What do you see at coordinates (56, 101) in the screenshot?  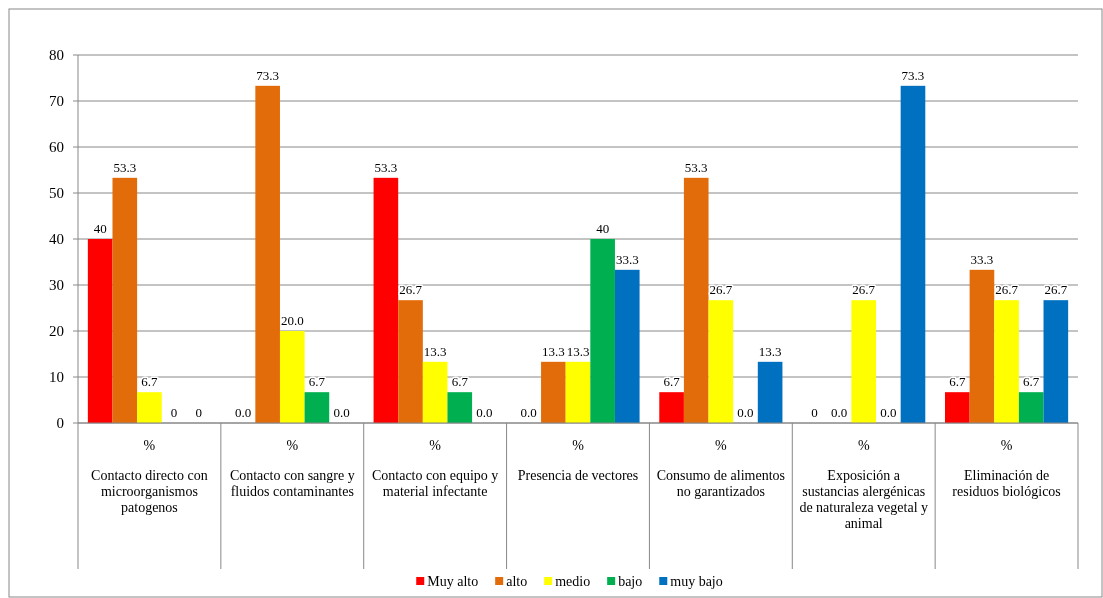 I see `y-tick-label: 70` at bounding box center [56, 101].